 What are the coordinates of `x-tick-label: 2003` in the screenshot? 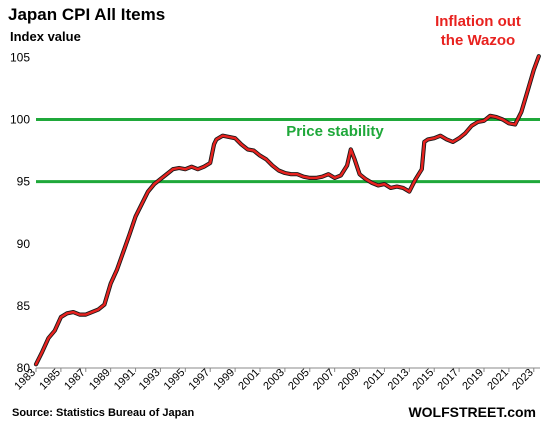 It's located at (274, 380).